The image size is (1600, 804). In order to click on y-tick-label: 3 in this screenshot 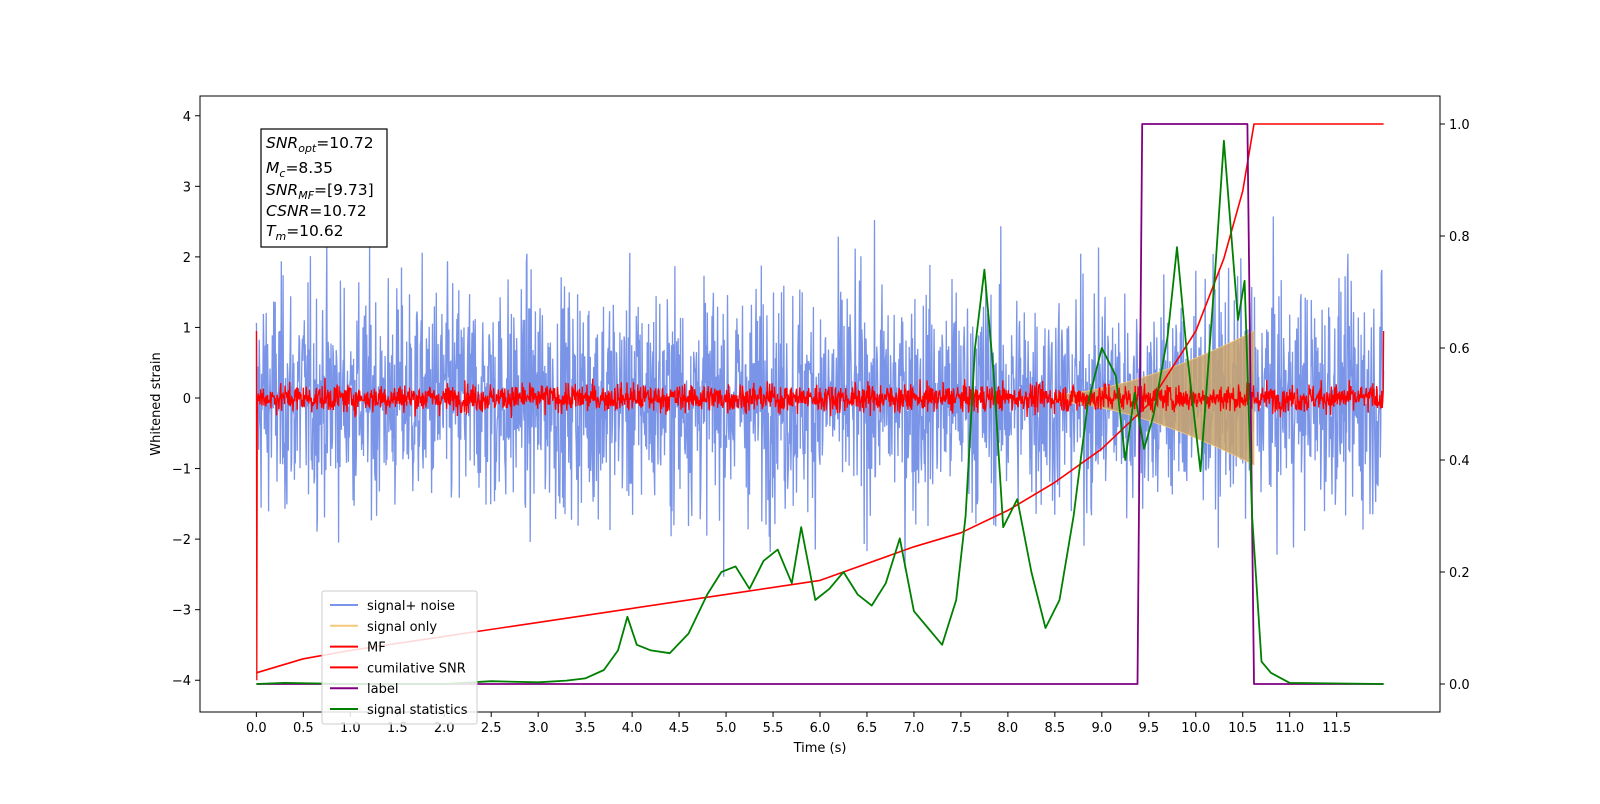, I will do `click(187, 187)`.